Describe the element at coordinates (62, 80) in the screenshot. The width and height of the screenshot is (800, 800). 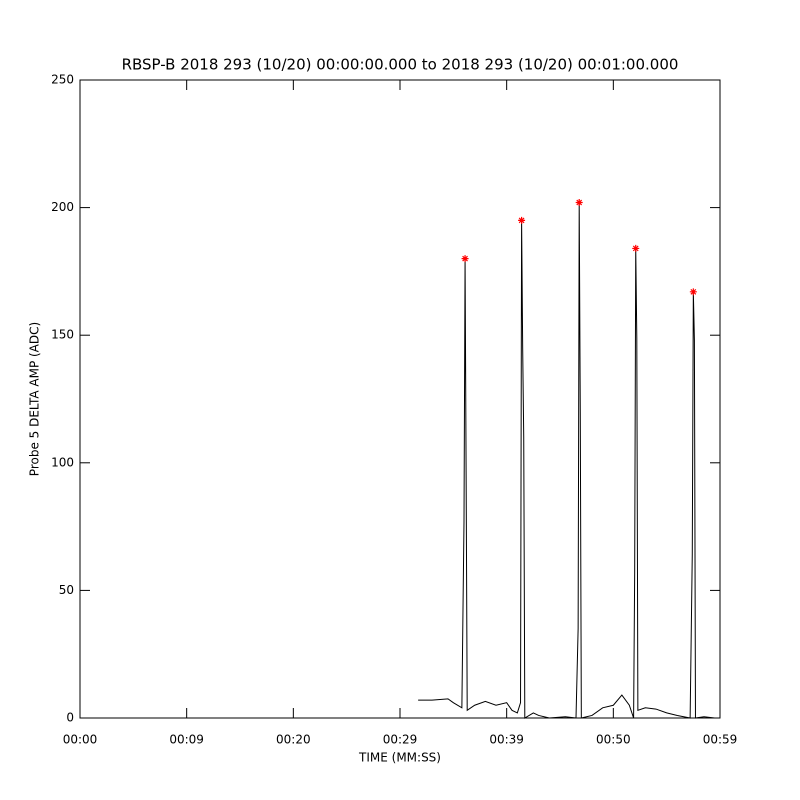
I see `y-tick-label: 250` at that location.